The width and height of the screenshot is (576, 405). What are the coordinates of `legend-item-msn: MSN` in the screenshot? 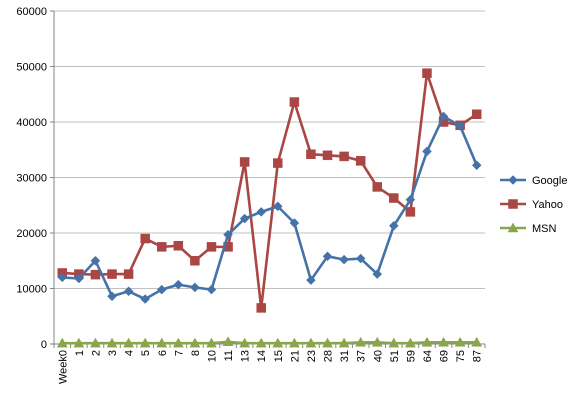 It's located at (528, 228).